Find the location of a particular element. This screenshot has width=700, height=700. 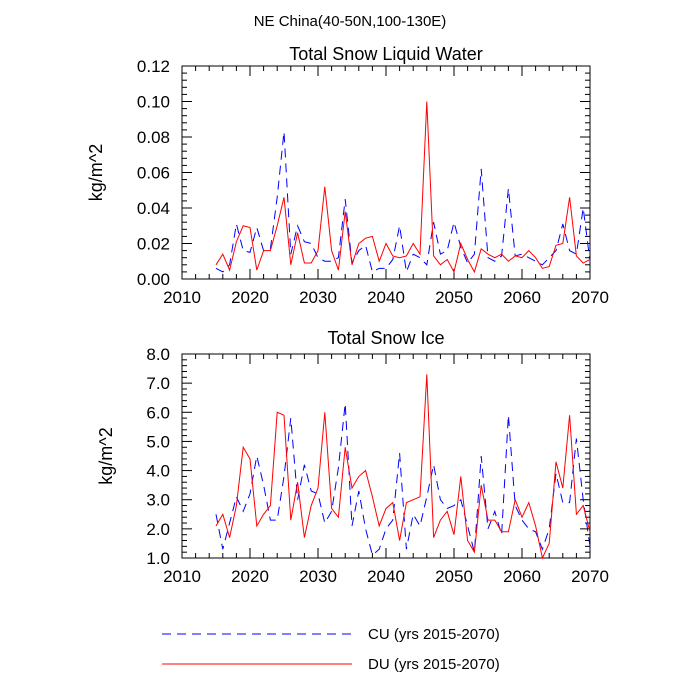

snow-liquid-water-series-du is located at coordinates (403, 187).